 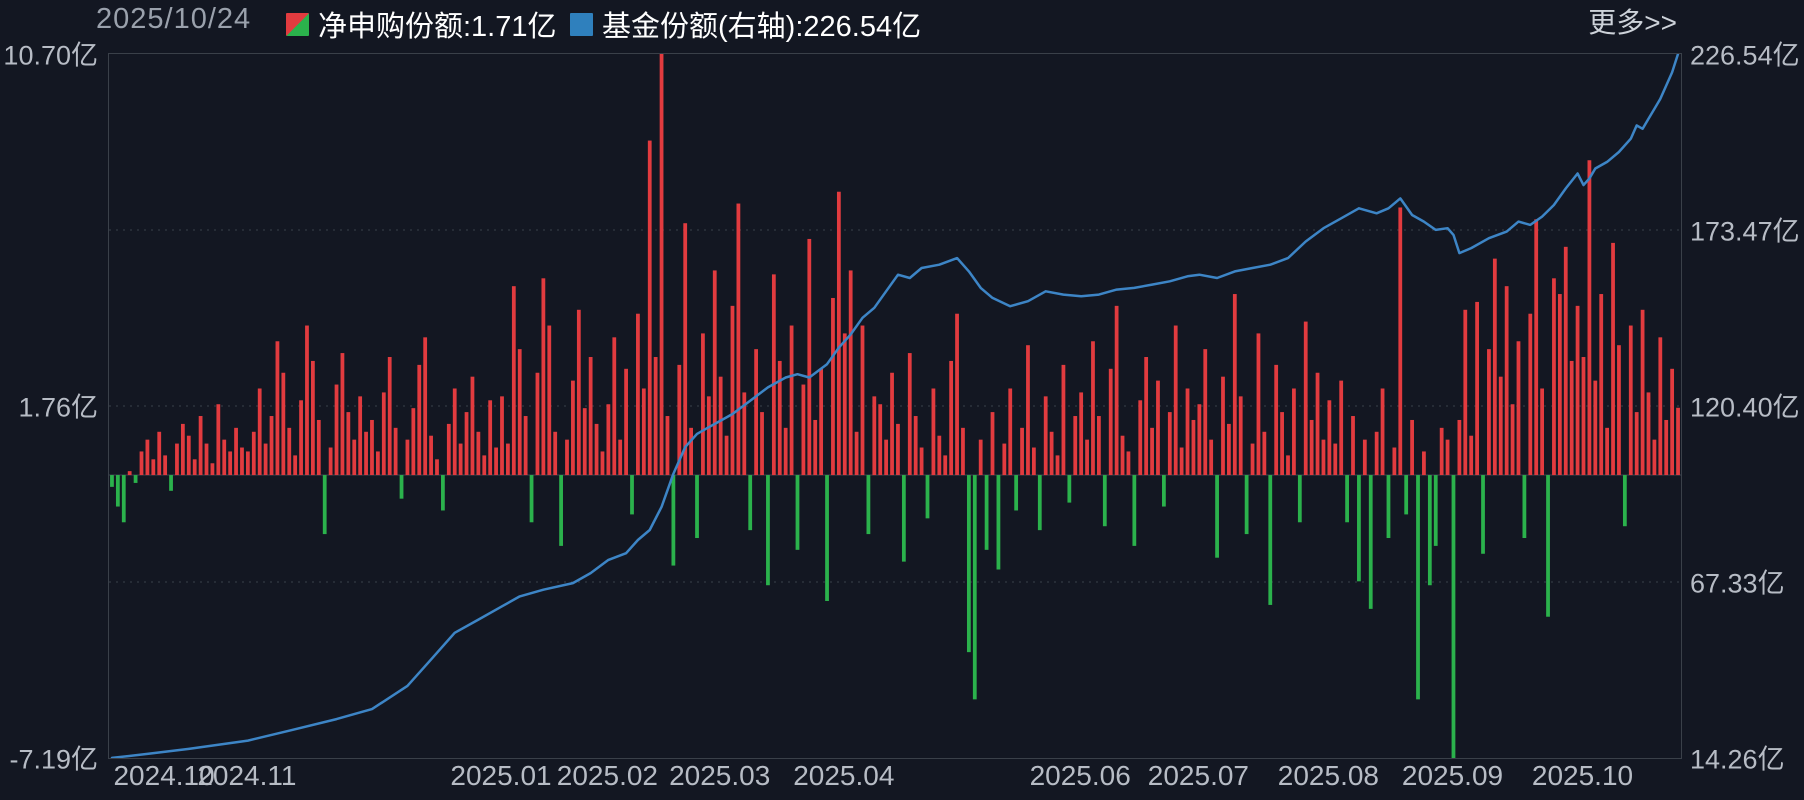 What do you see at coordinates (1328, 775) in the screenshot?
I see `x-axis-label: 2025.08` at bounding box center [1328, 775].